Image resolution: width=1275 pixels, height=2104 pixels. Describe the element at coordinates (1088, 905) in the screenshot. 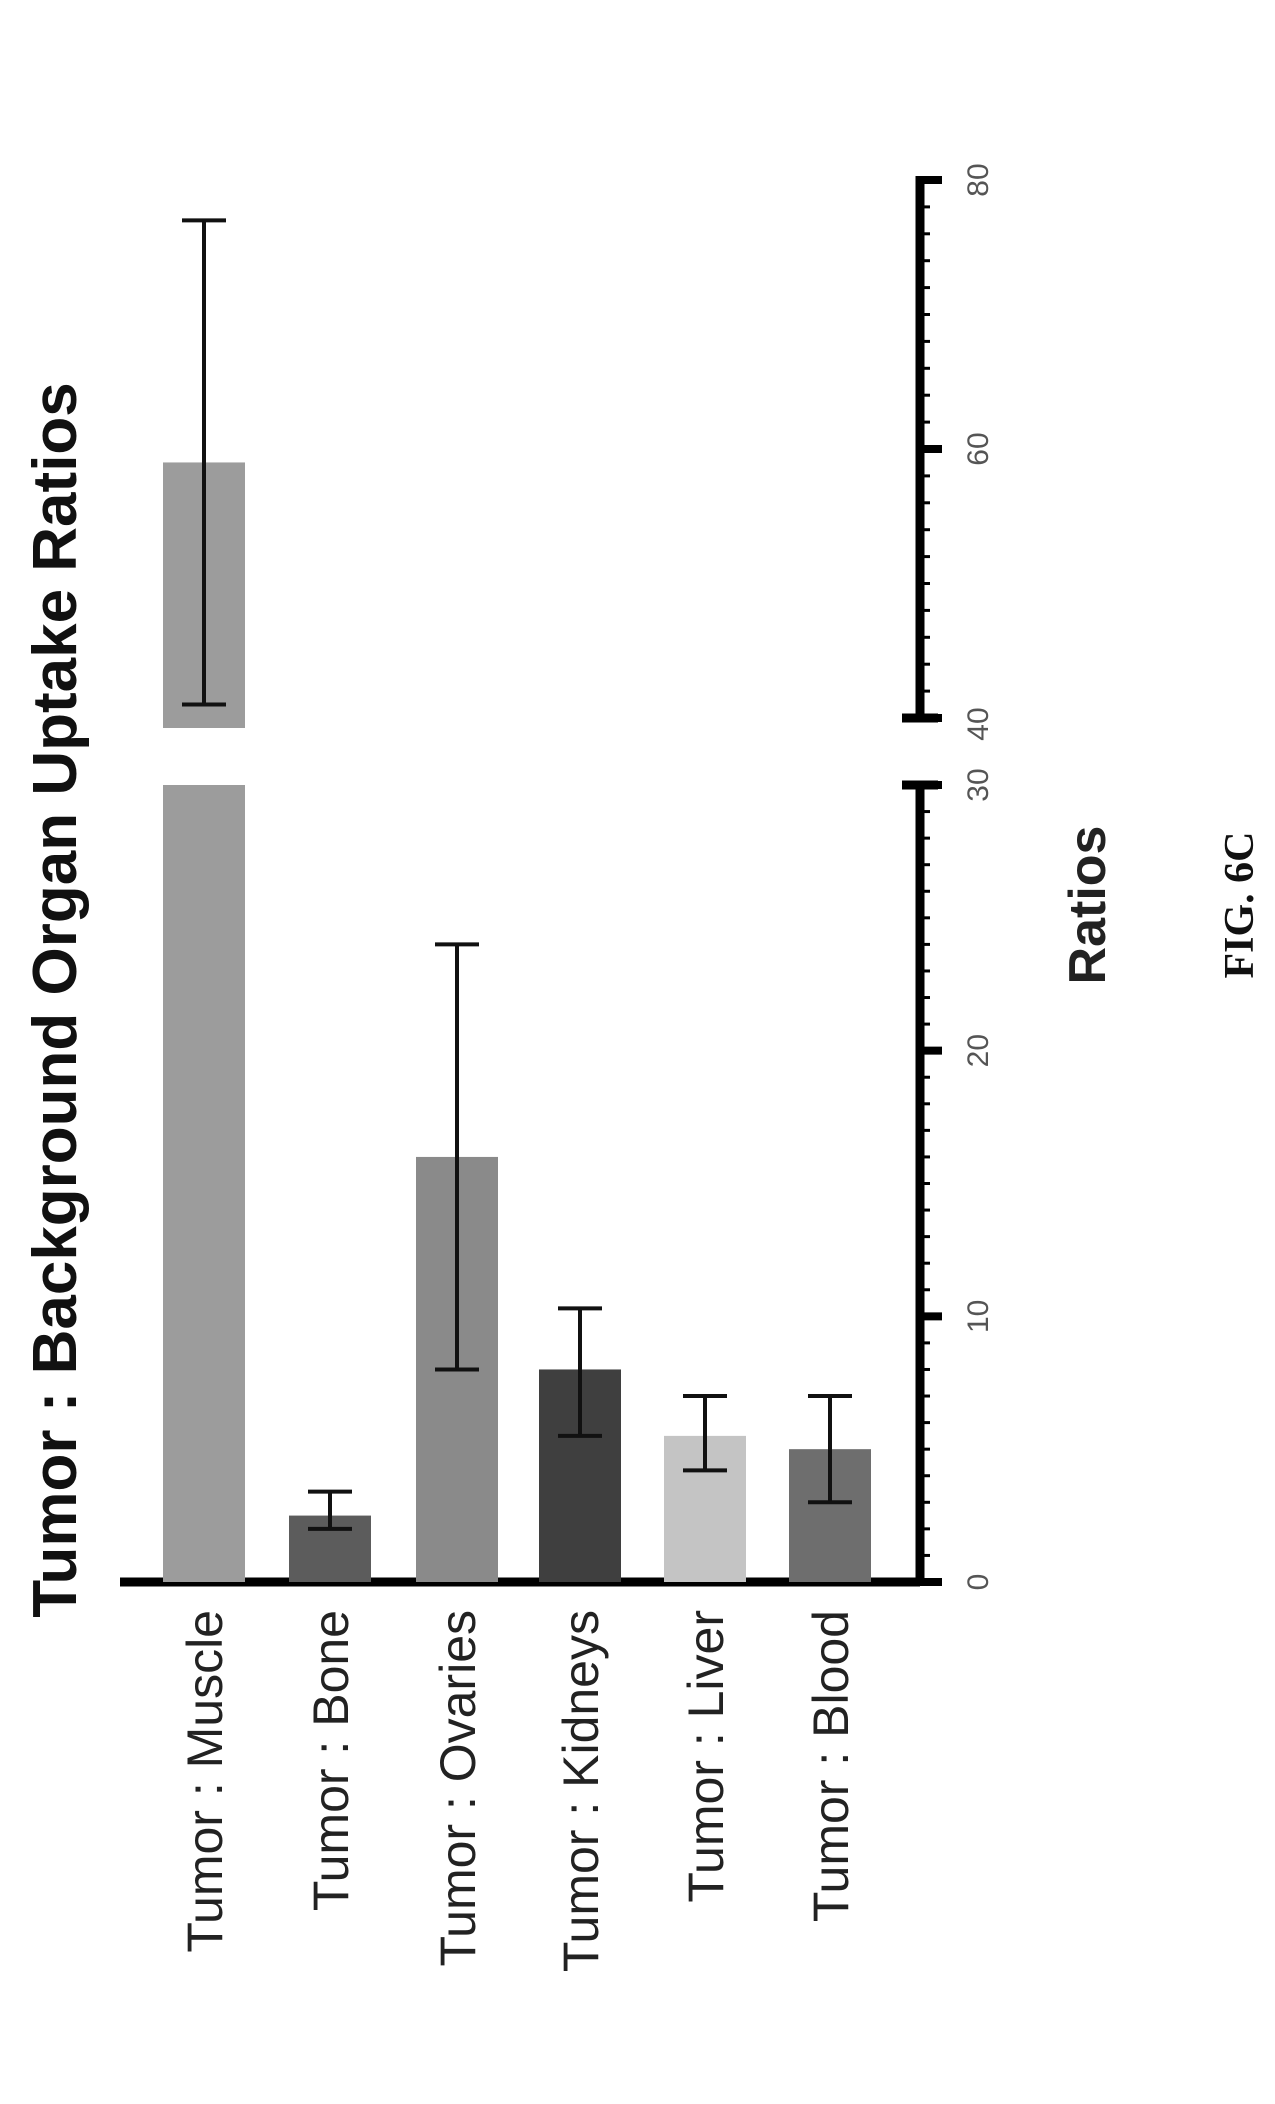

I see `axis-label: Ratios` at that location.